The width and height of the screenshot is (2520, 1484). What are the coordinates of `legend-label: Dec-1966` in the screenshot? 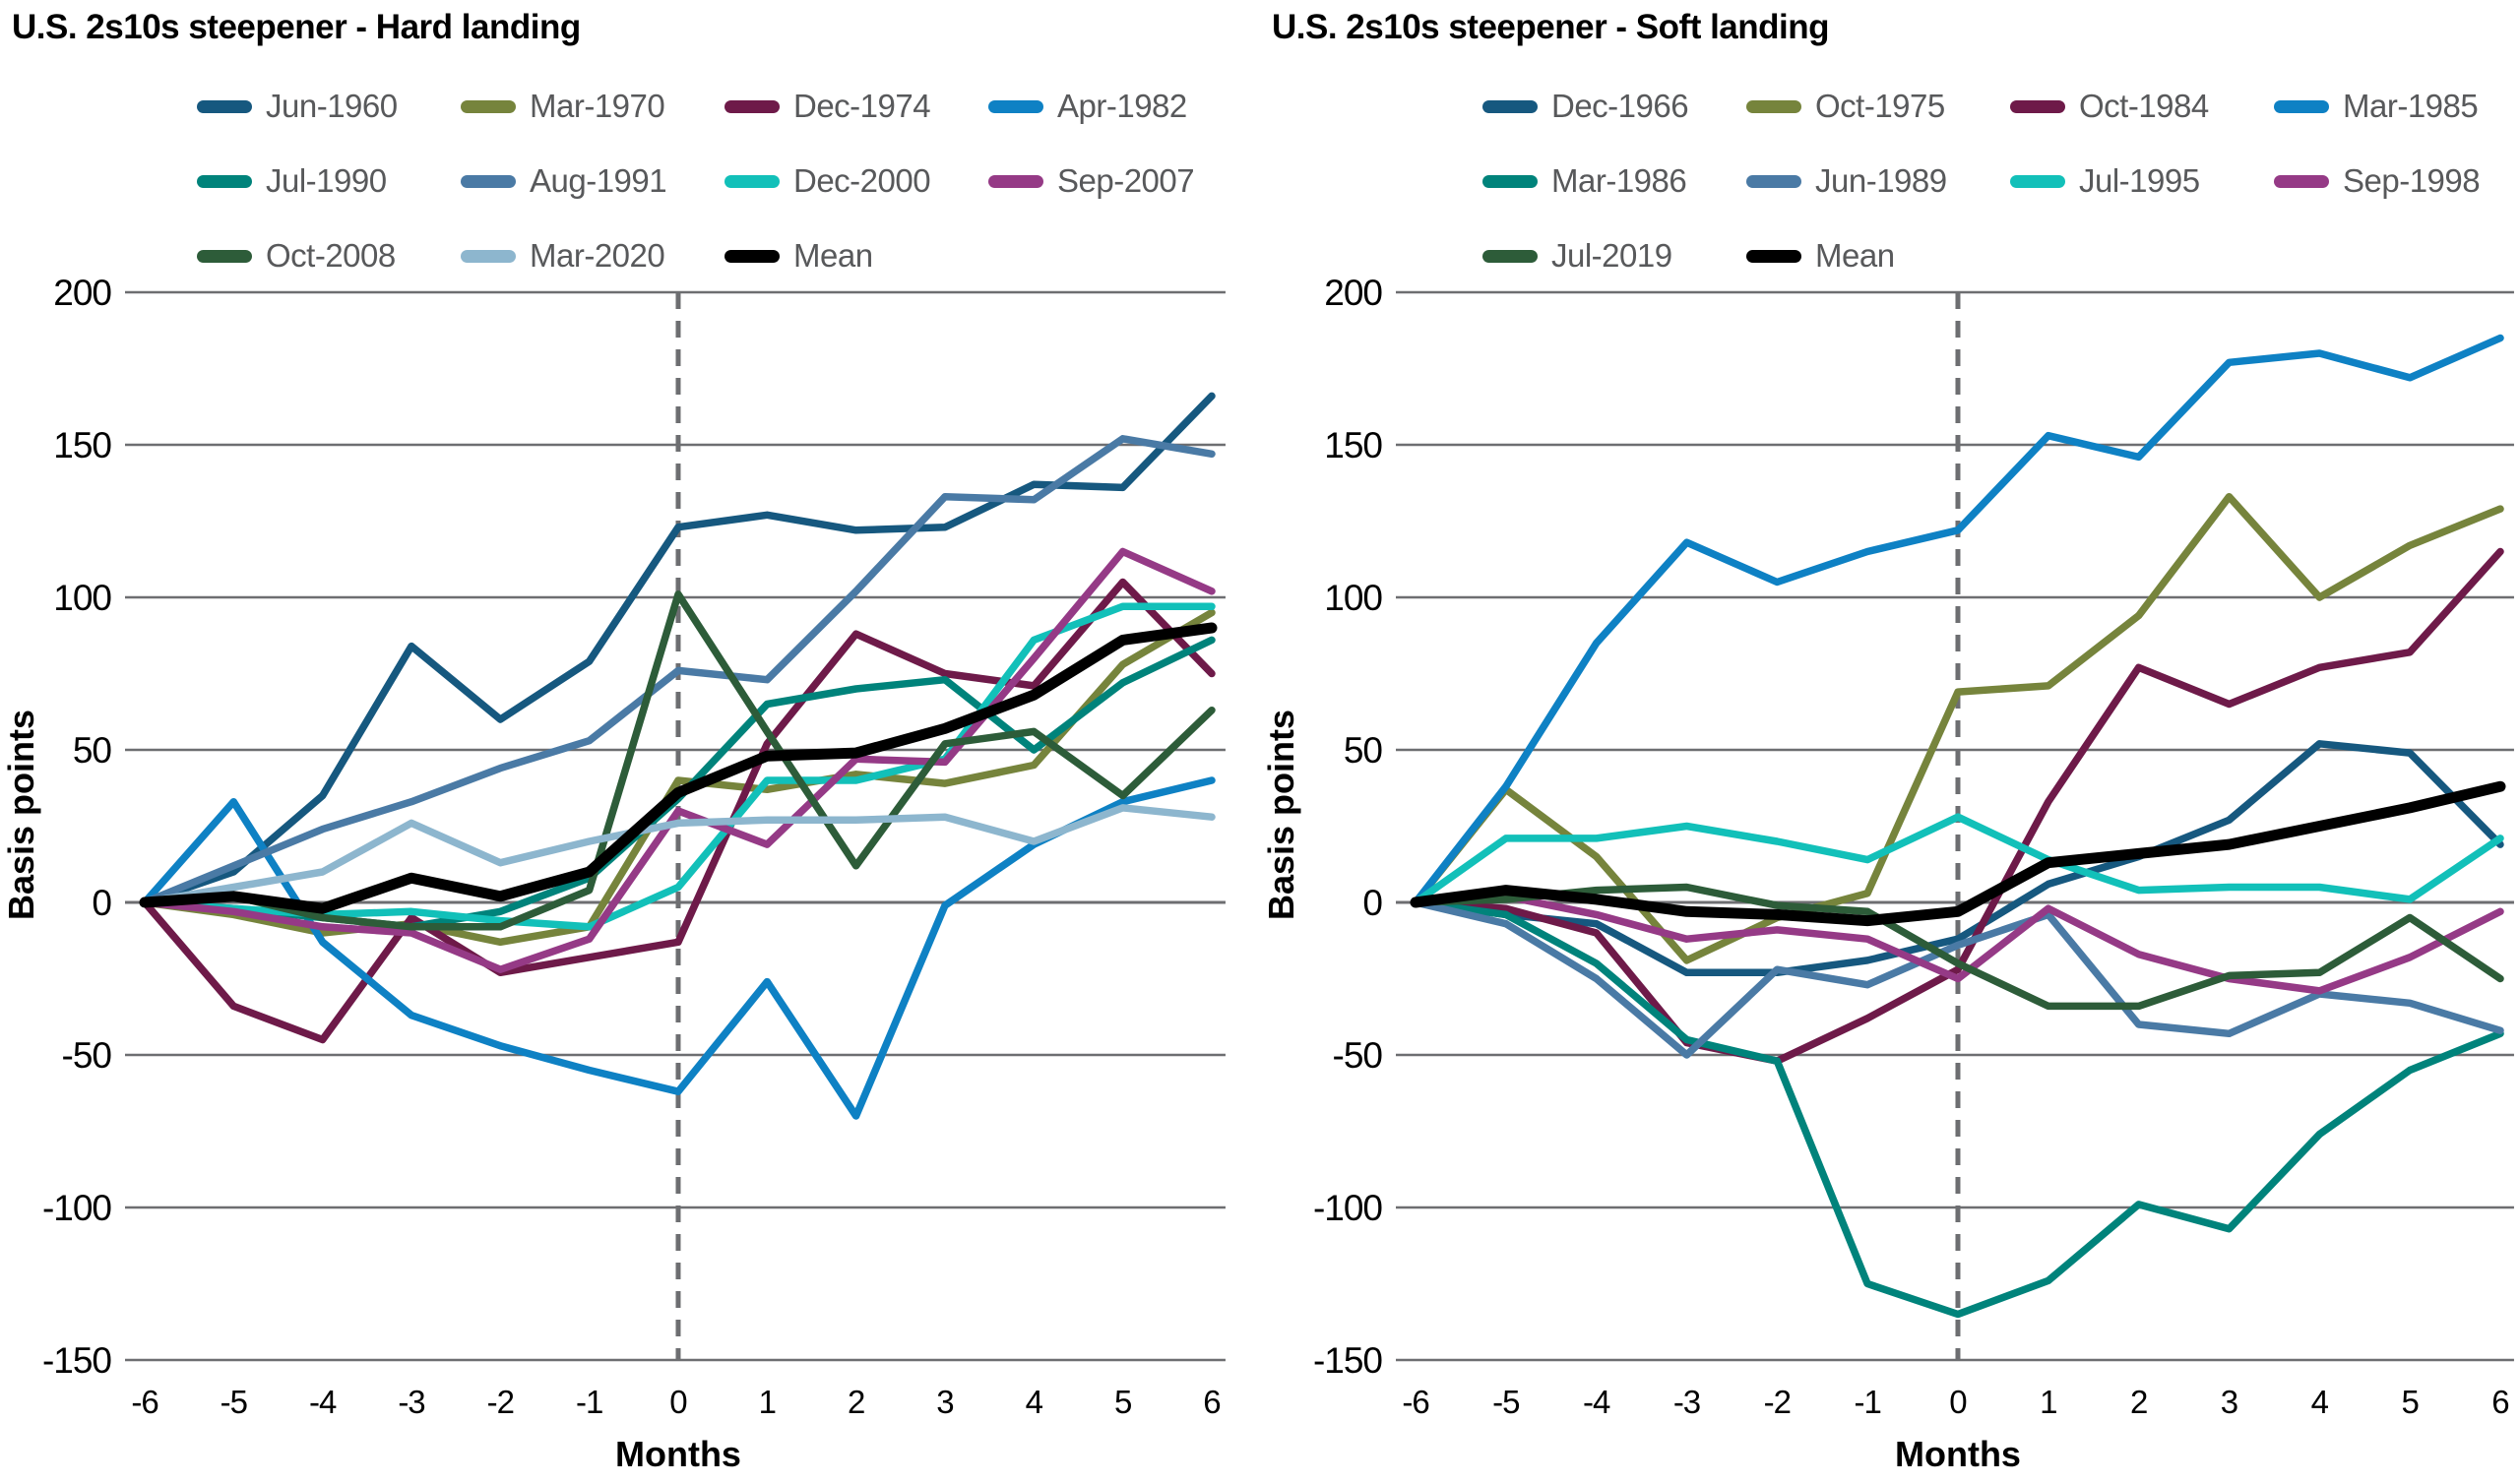 It's located at (1620, 106).